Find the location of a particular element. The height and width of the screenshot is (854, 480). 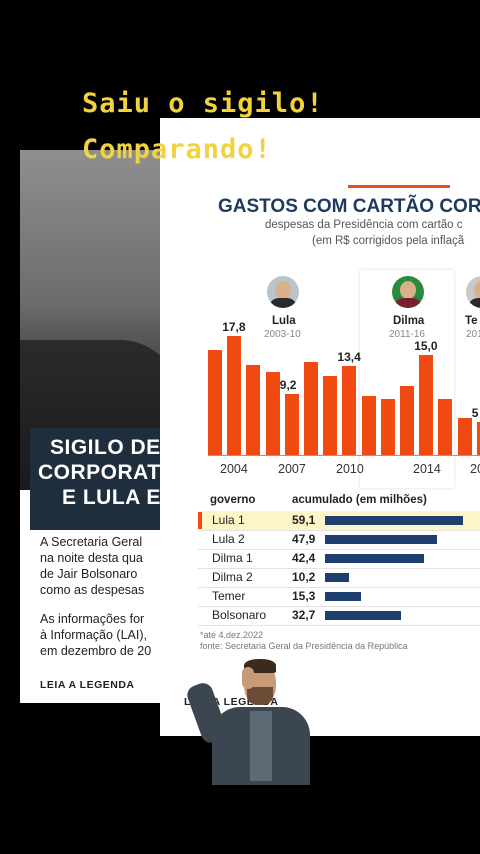

president-years: 201 is located at coordinates (473, 334).